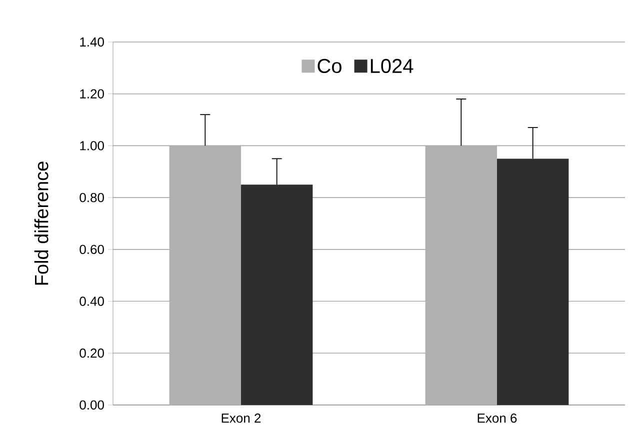 The width and height of the screenshot is (641, 439). I want to click on y-tick-label: 0.20, so click(92, 353).